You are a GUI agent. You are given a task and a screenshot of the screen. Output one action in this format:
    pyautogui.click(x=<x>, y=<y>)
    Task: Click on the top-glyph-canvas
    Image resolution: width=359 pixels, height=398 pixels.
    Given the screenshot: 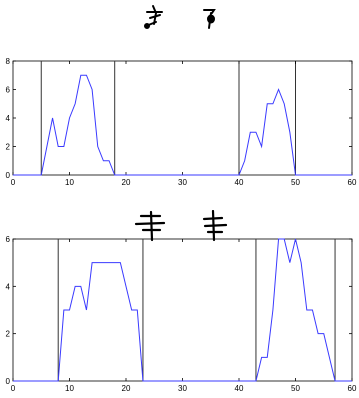 What is the action you would take?
    pyautogui.click(x=180, y=17)
    